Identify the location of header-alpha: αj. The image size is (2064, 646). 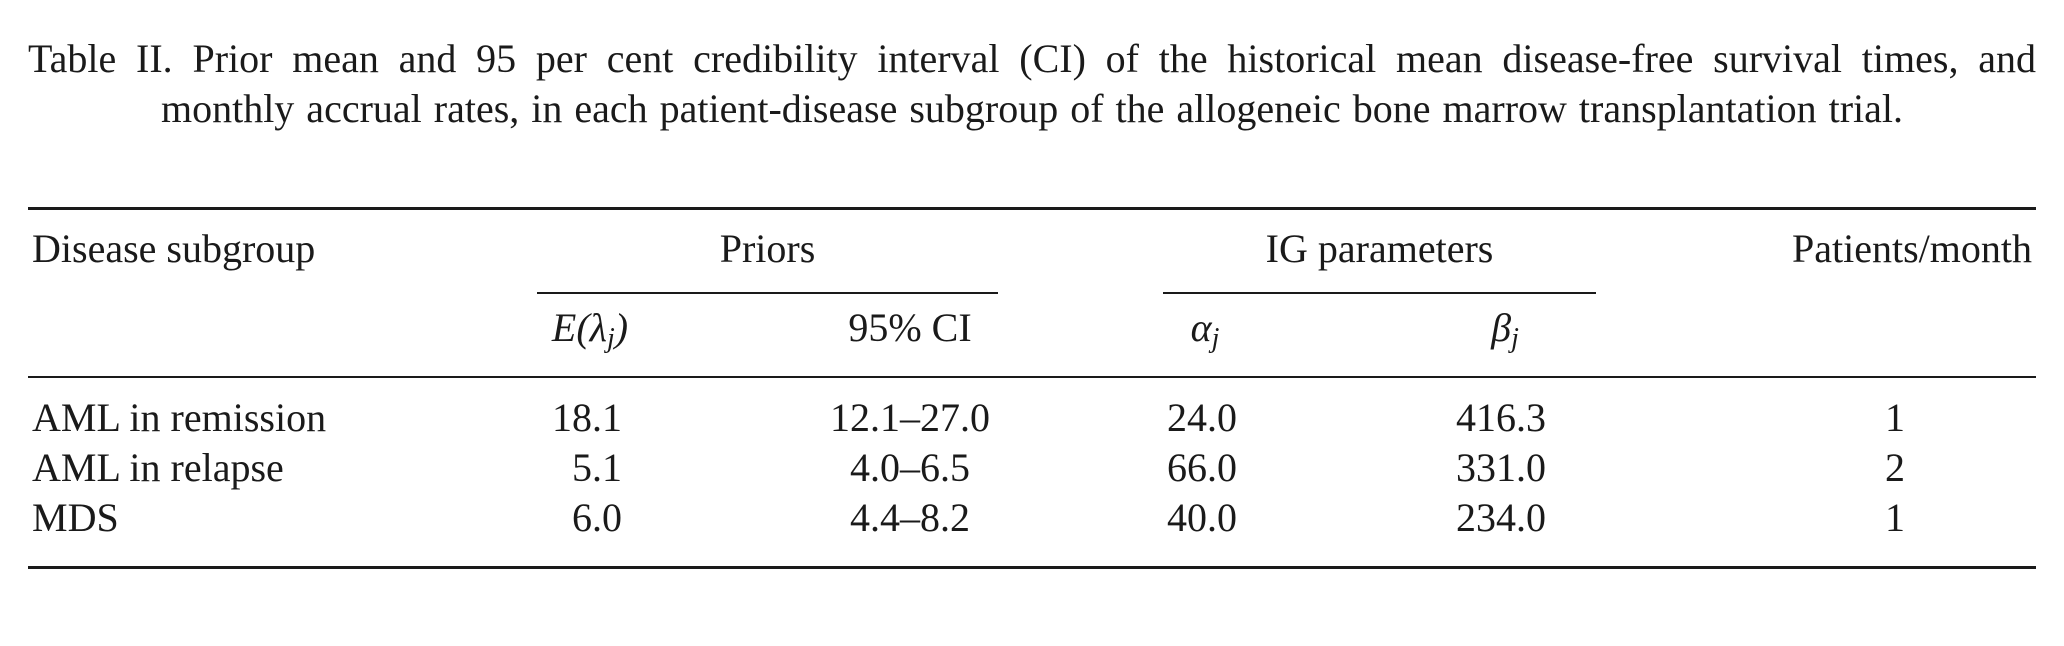
(1205, 329).